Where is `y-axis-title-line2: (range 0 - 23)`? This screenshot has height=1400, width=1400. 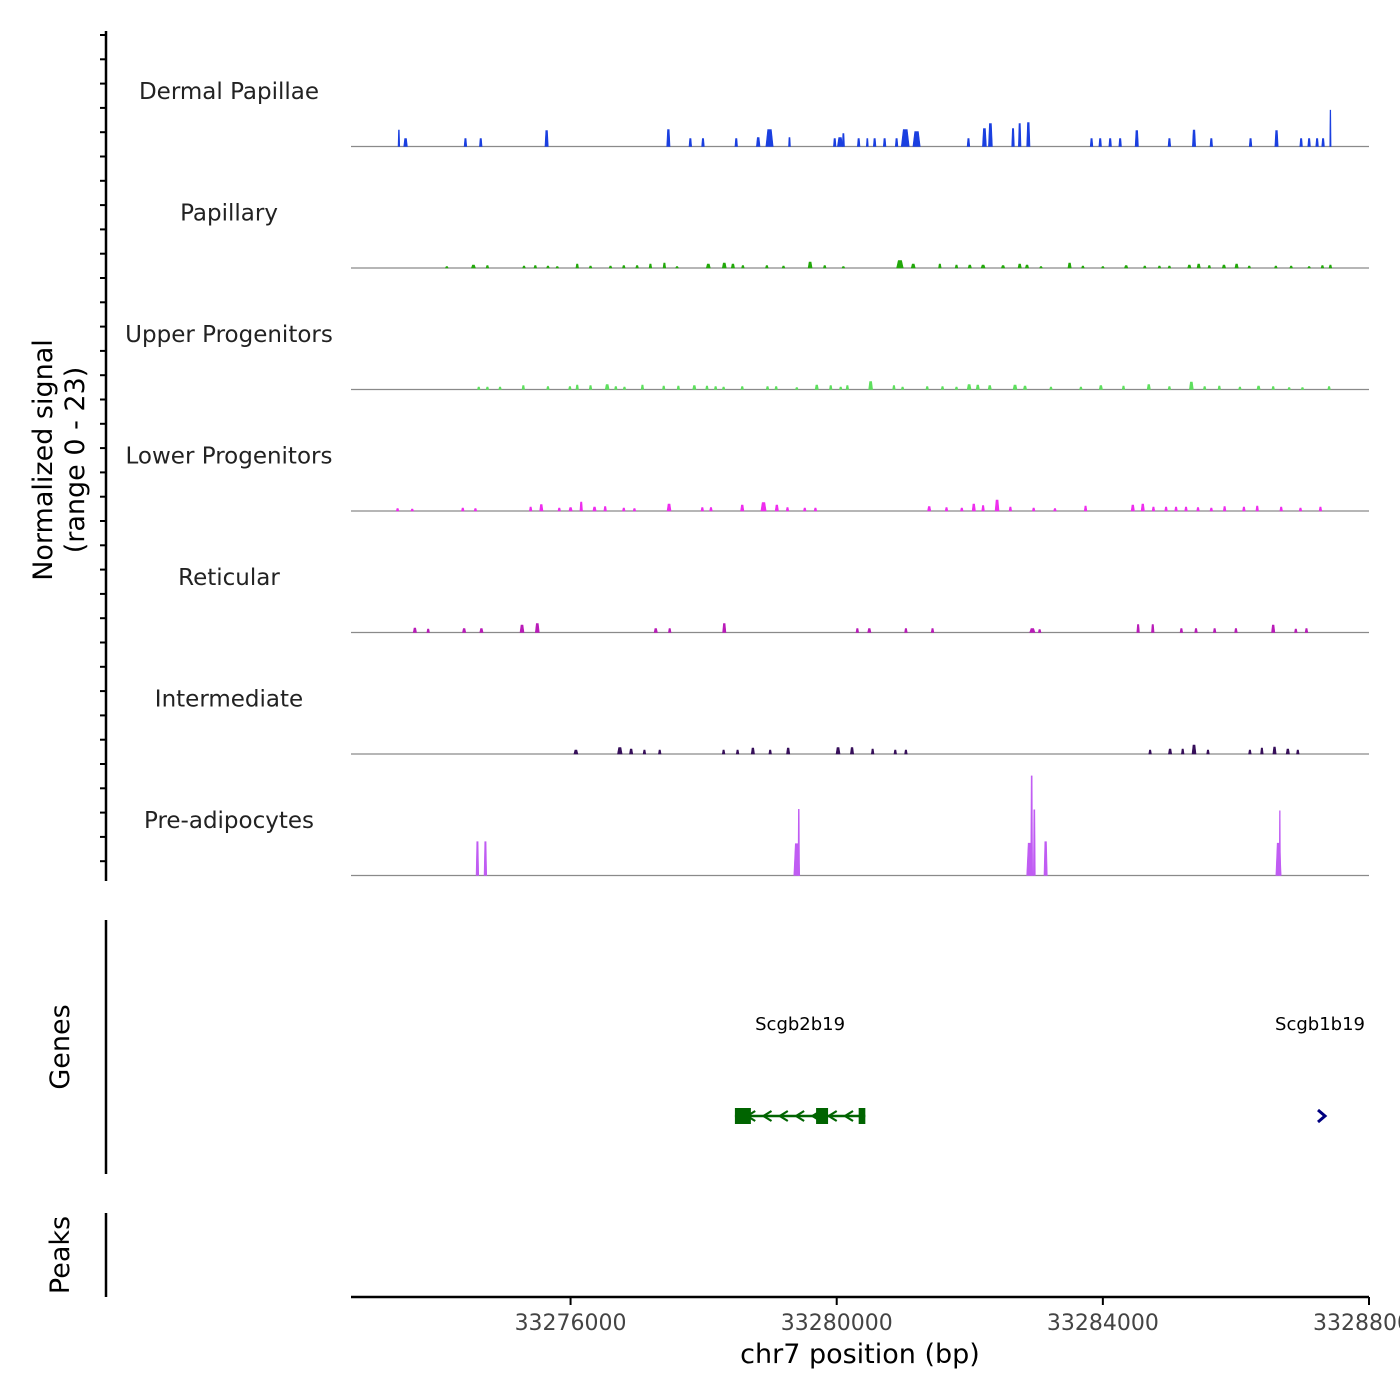 y-axis-title-line2: (range 0 - 23) is located at coordinates (75, 460).